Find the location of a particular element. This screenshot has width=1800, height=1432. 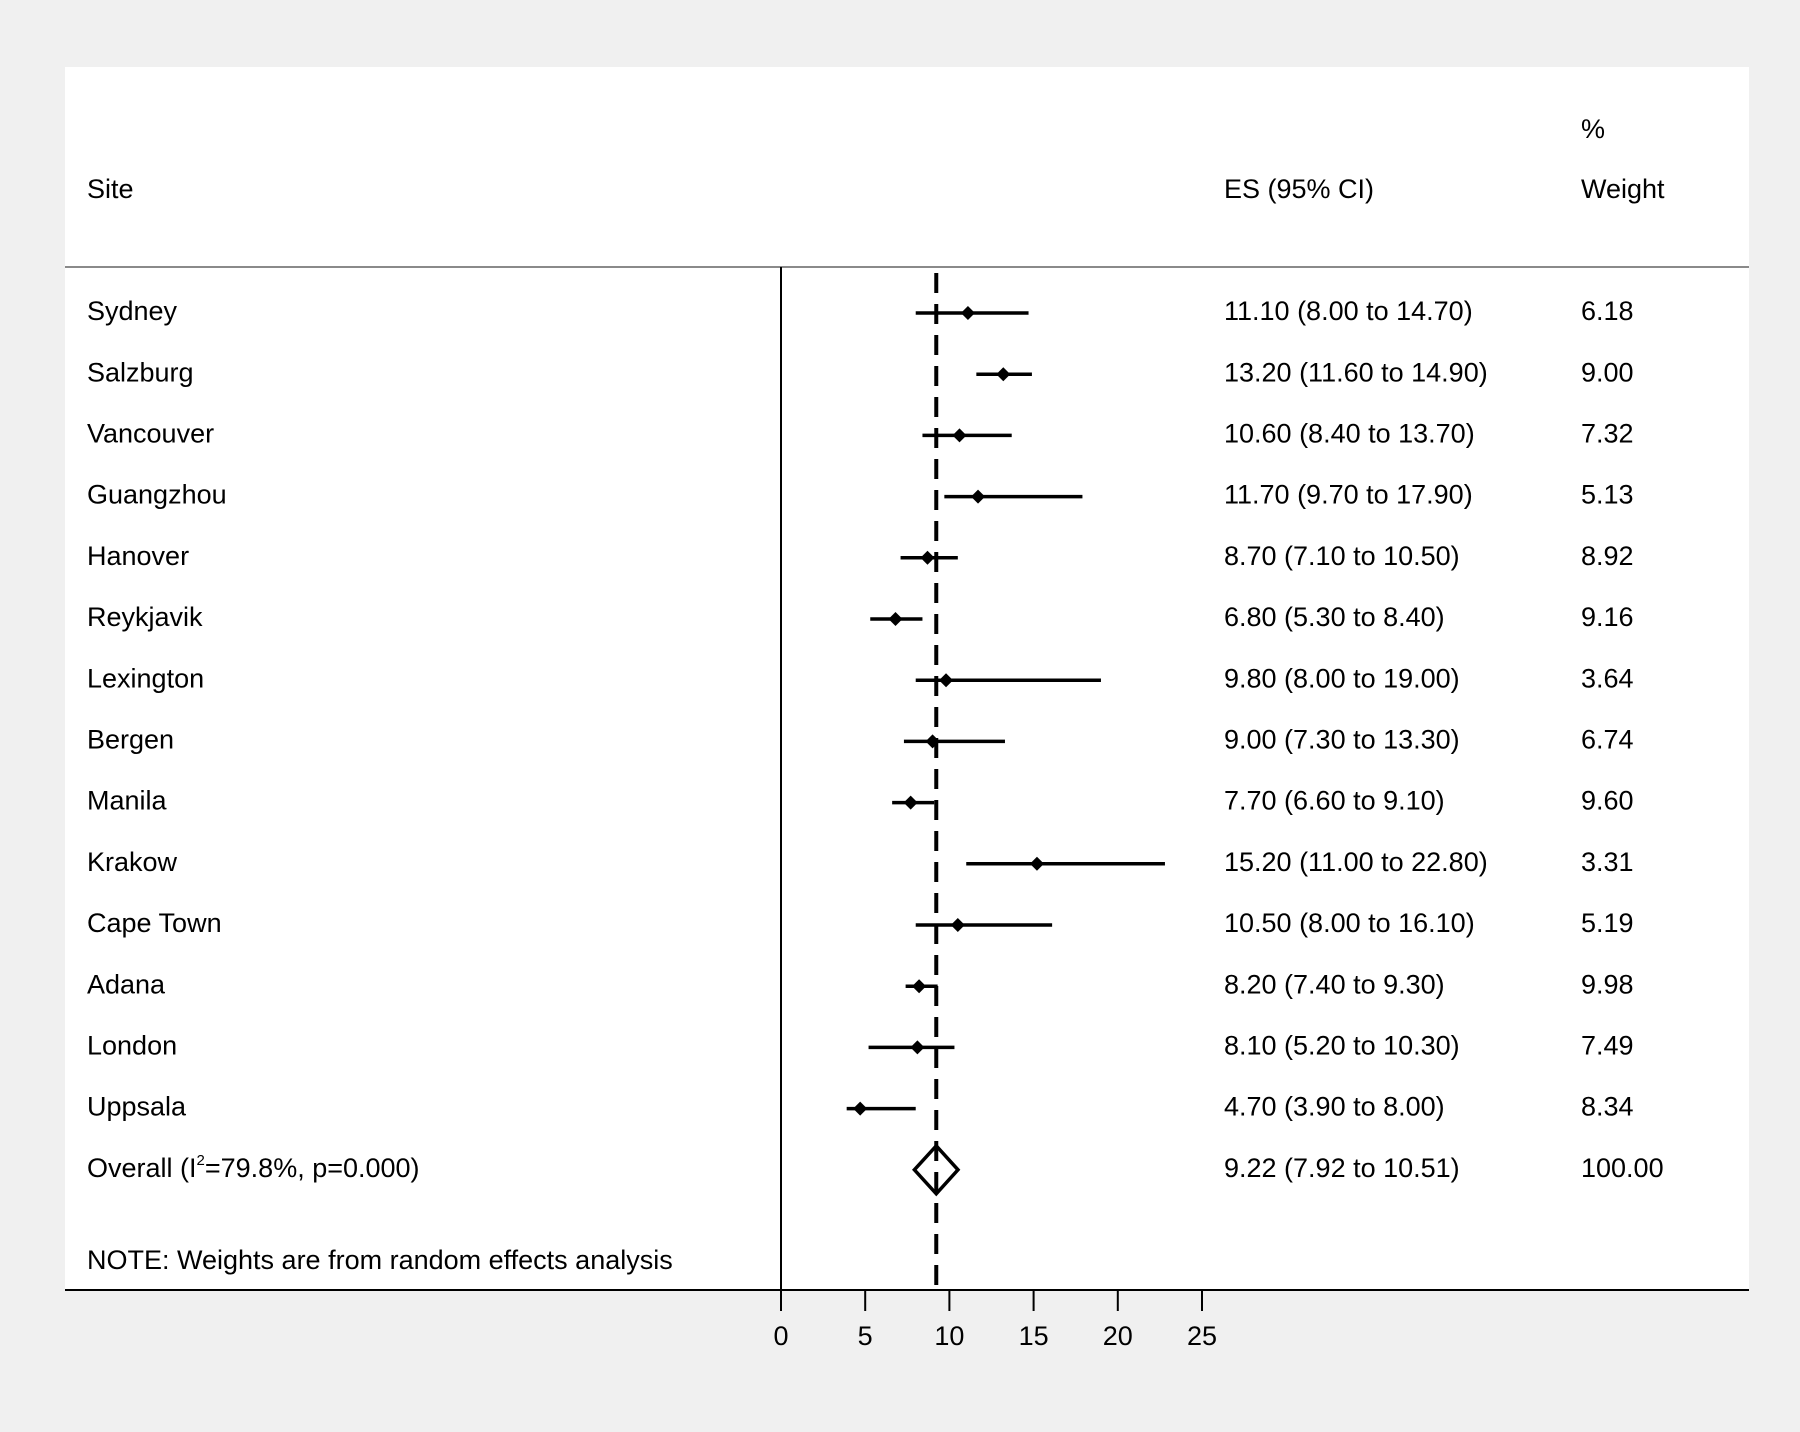

weight-label: 3.64 is located at coordinates (1607, 678).